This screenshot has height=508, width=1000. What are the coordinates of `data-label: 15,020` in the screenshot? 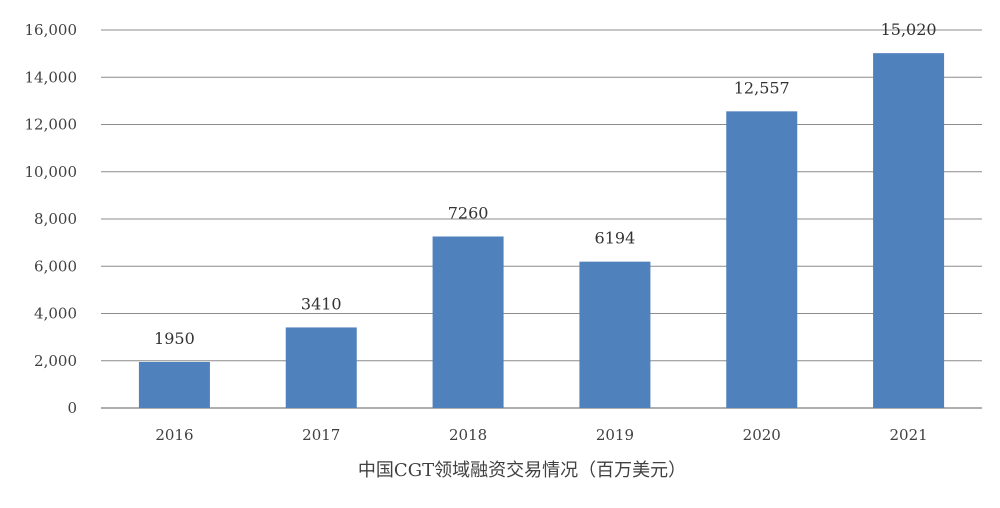 It's located at (909, 29).